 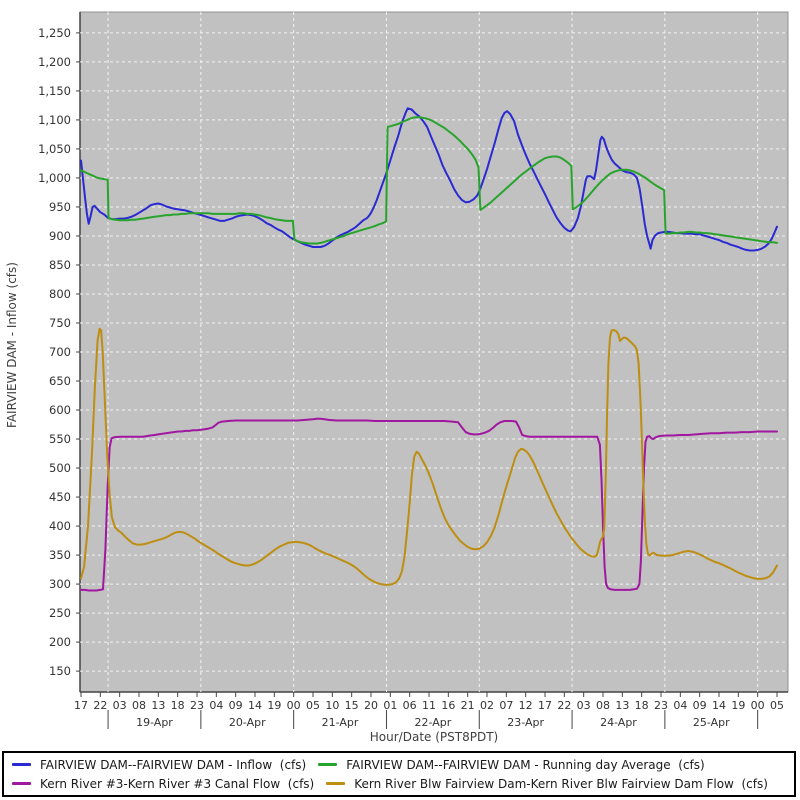 I want to click on series-running-avg, so click(x=429, y=180).